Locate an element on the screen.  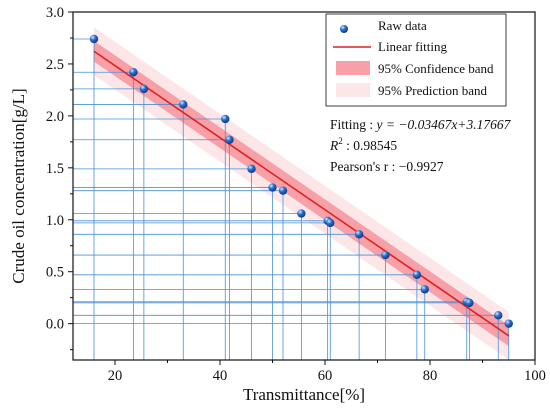
x-tick-label: 20 is located at coordinates (115, 376).